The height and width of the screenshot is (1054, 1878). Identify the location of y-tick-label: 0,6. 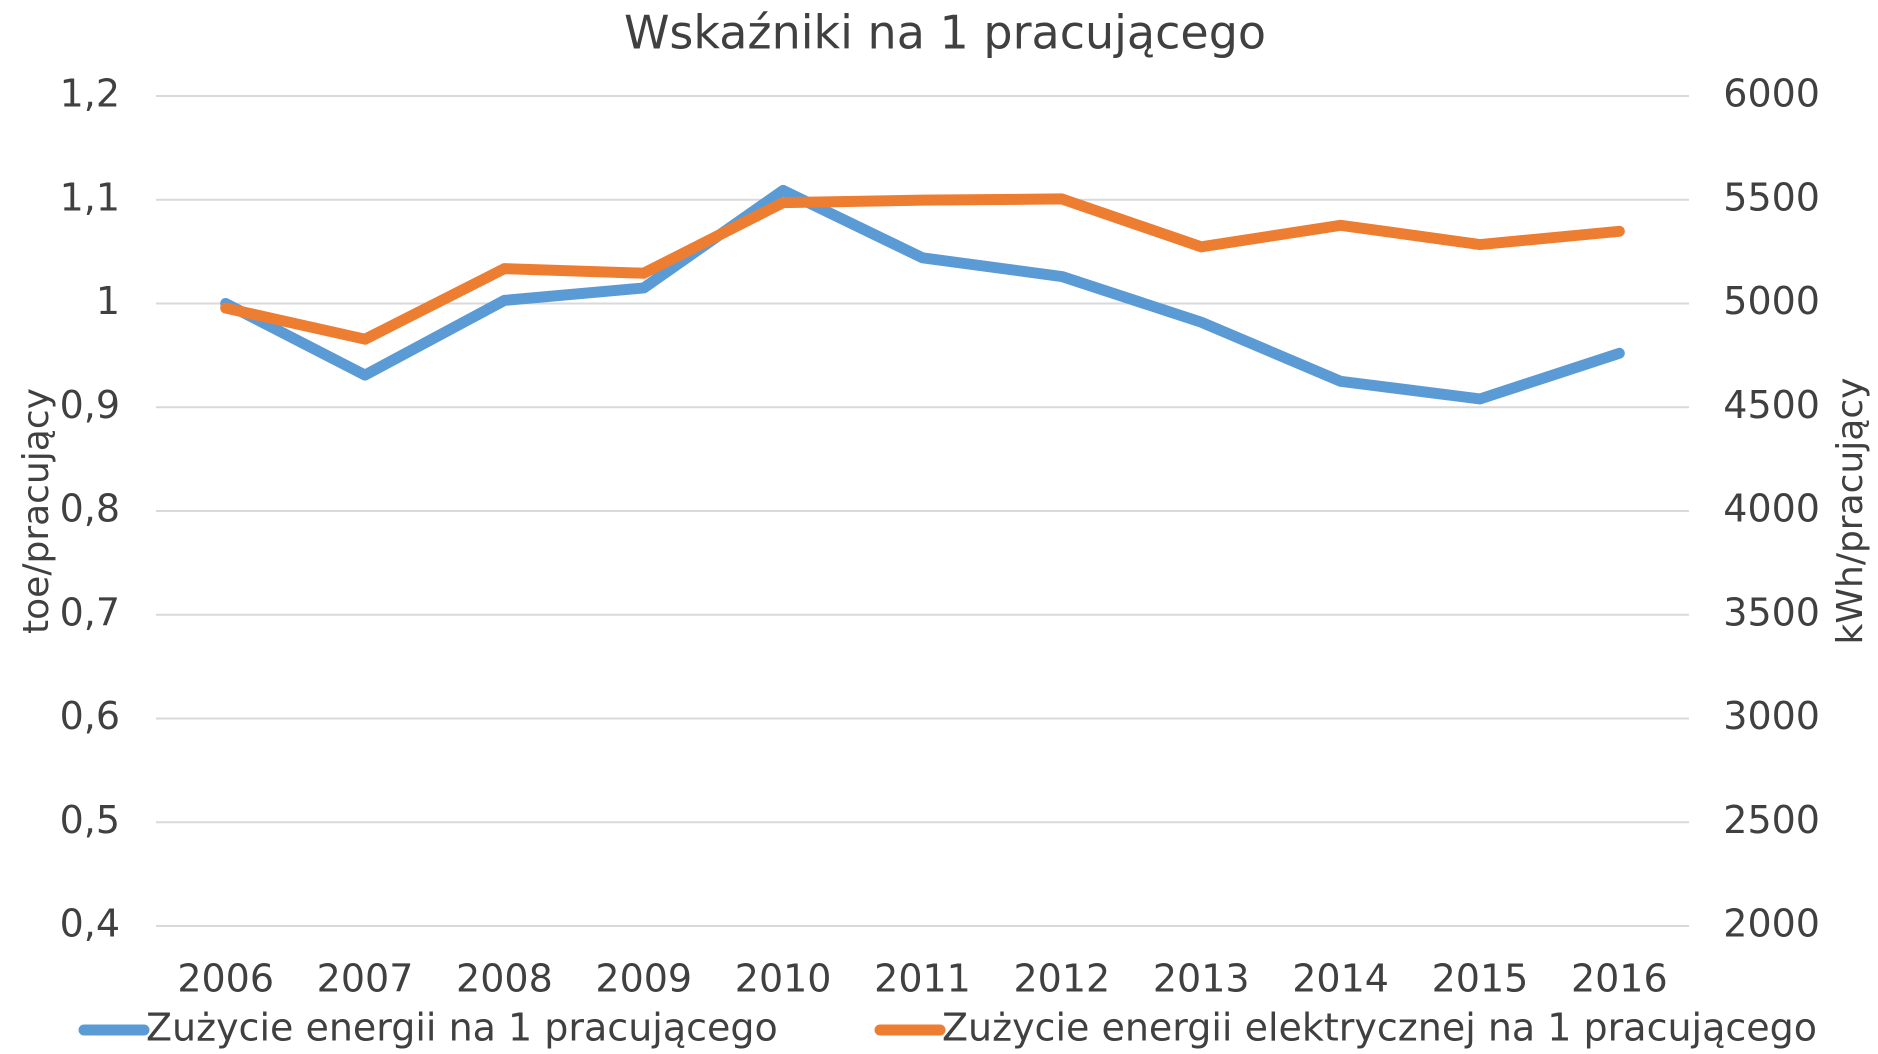
(90, 716).